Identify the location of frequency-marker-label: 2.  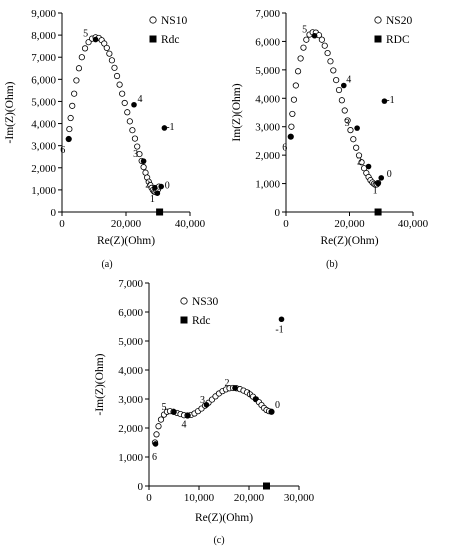
(227, 383).